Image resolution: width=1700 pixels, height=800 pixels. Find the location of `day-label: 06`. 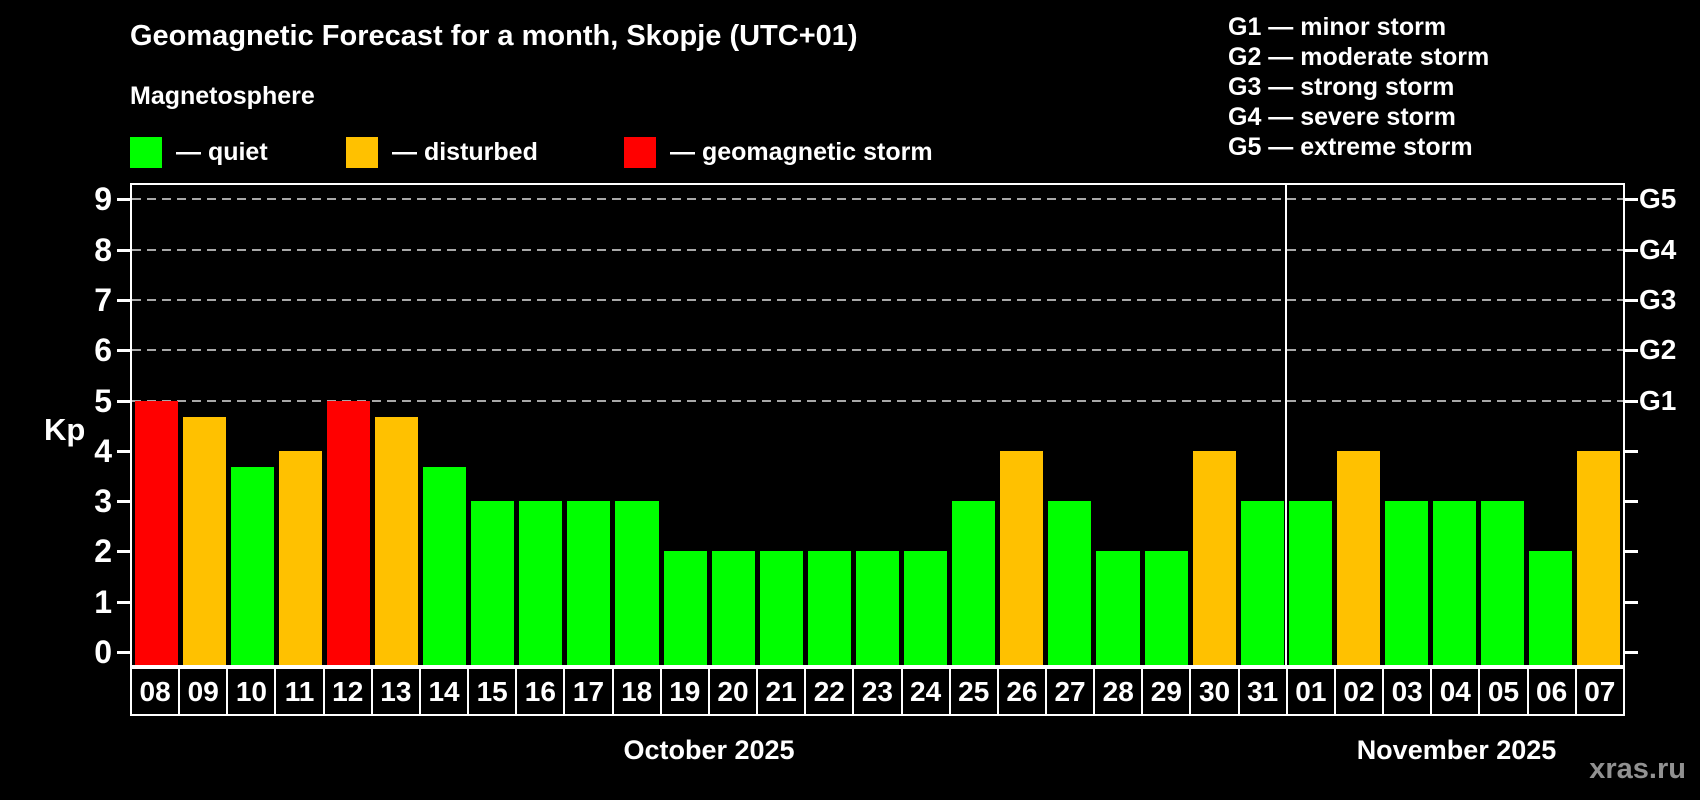

day-label: 06 is located at coordinates (1551, 691).